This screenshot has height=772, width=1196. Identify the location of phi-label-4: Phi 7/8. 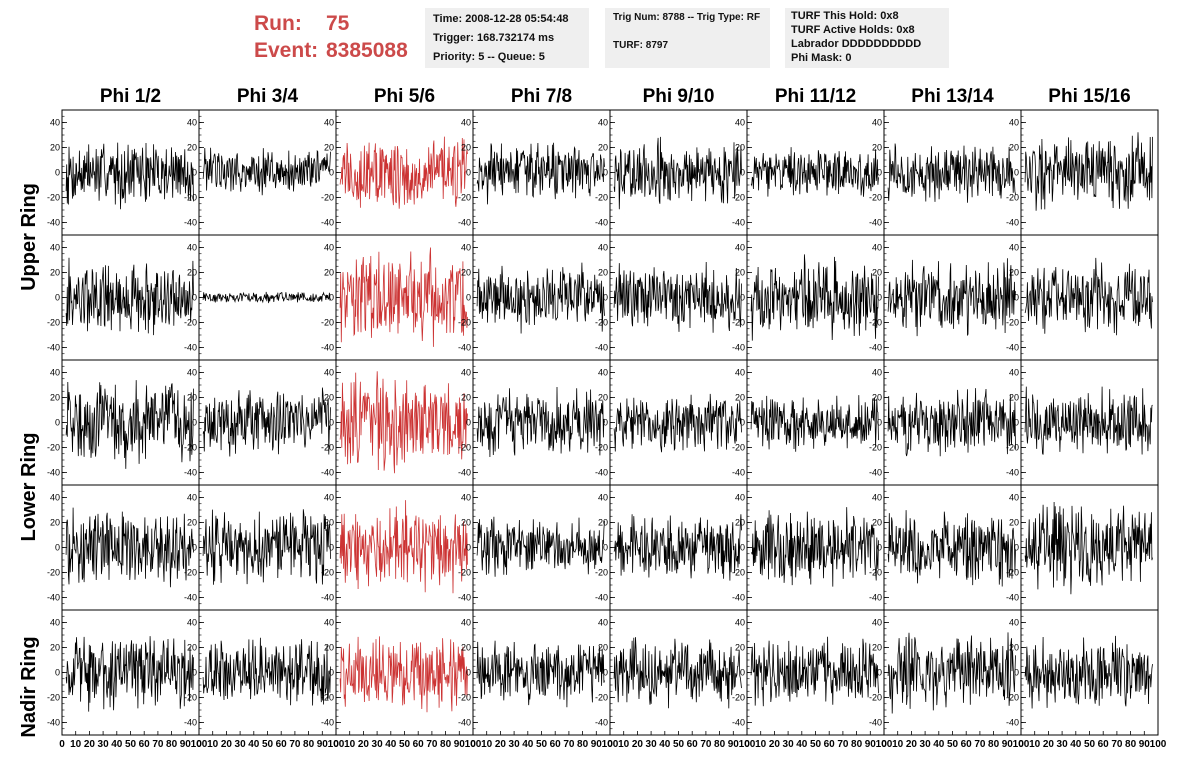
(541, 96).